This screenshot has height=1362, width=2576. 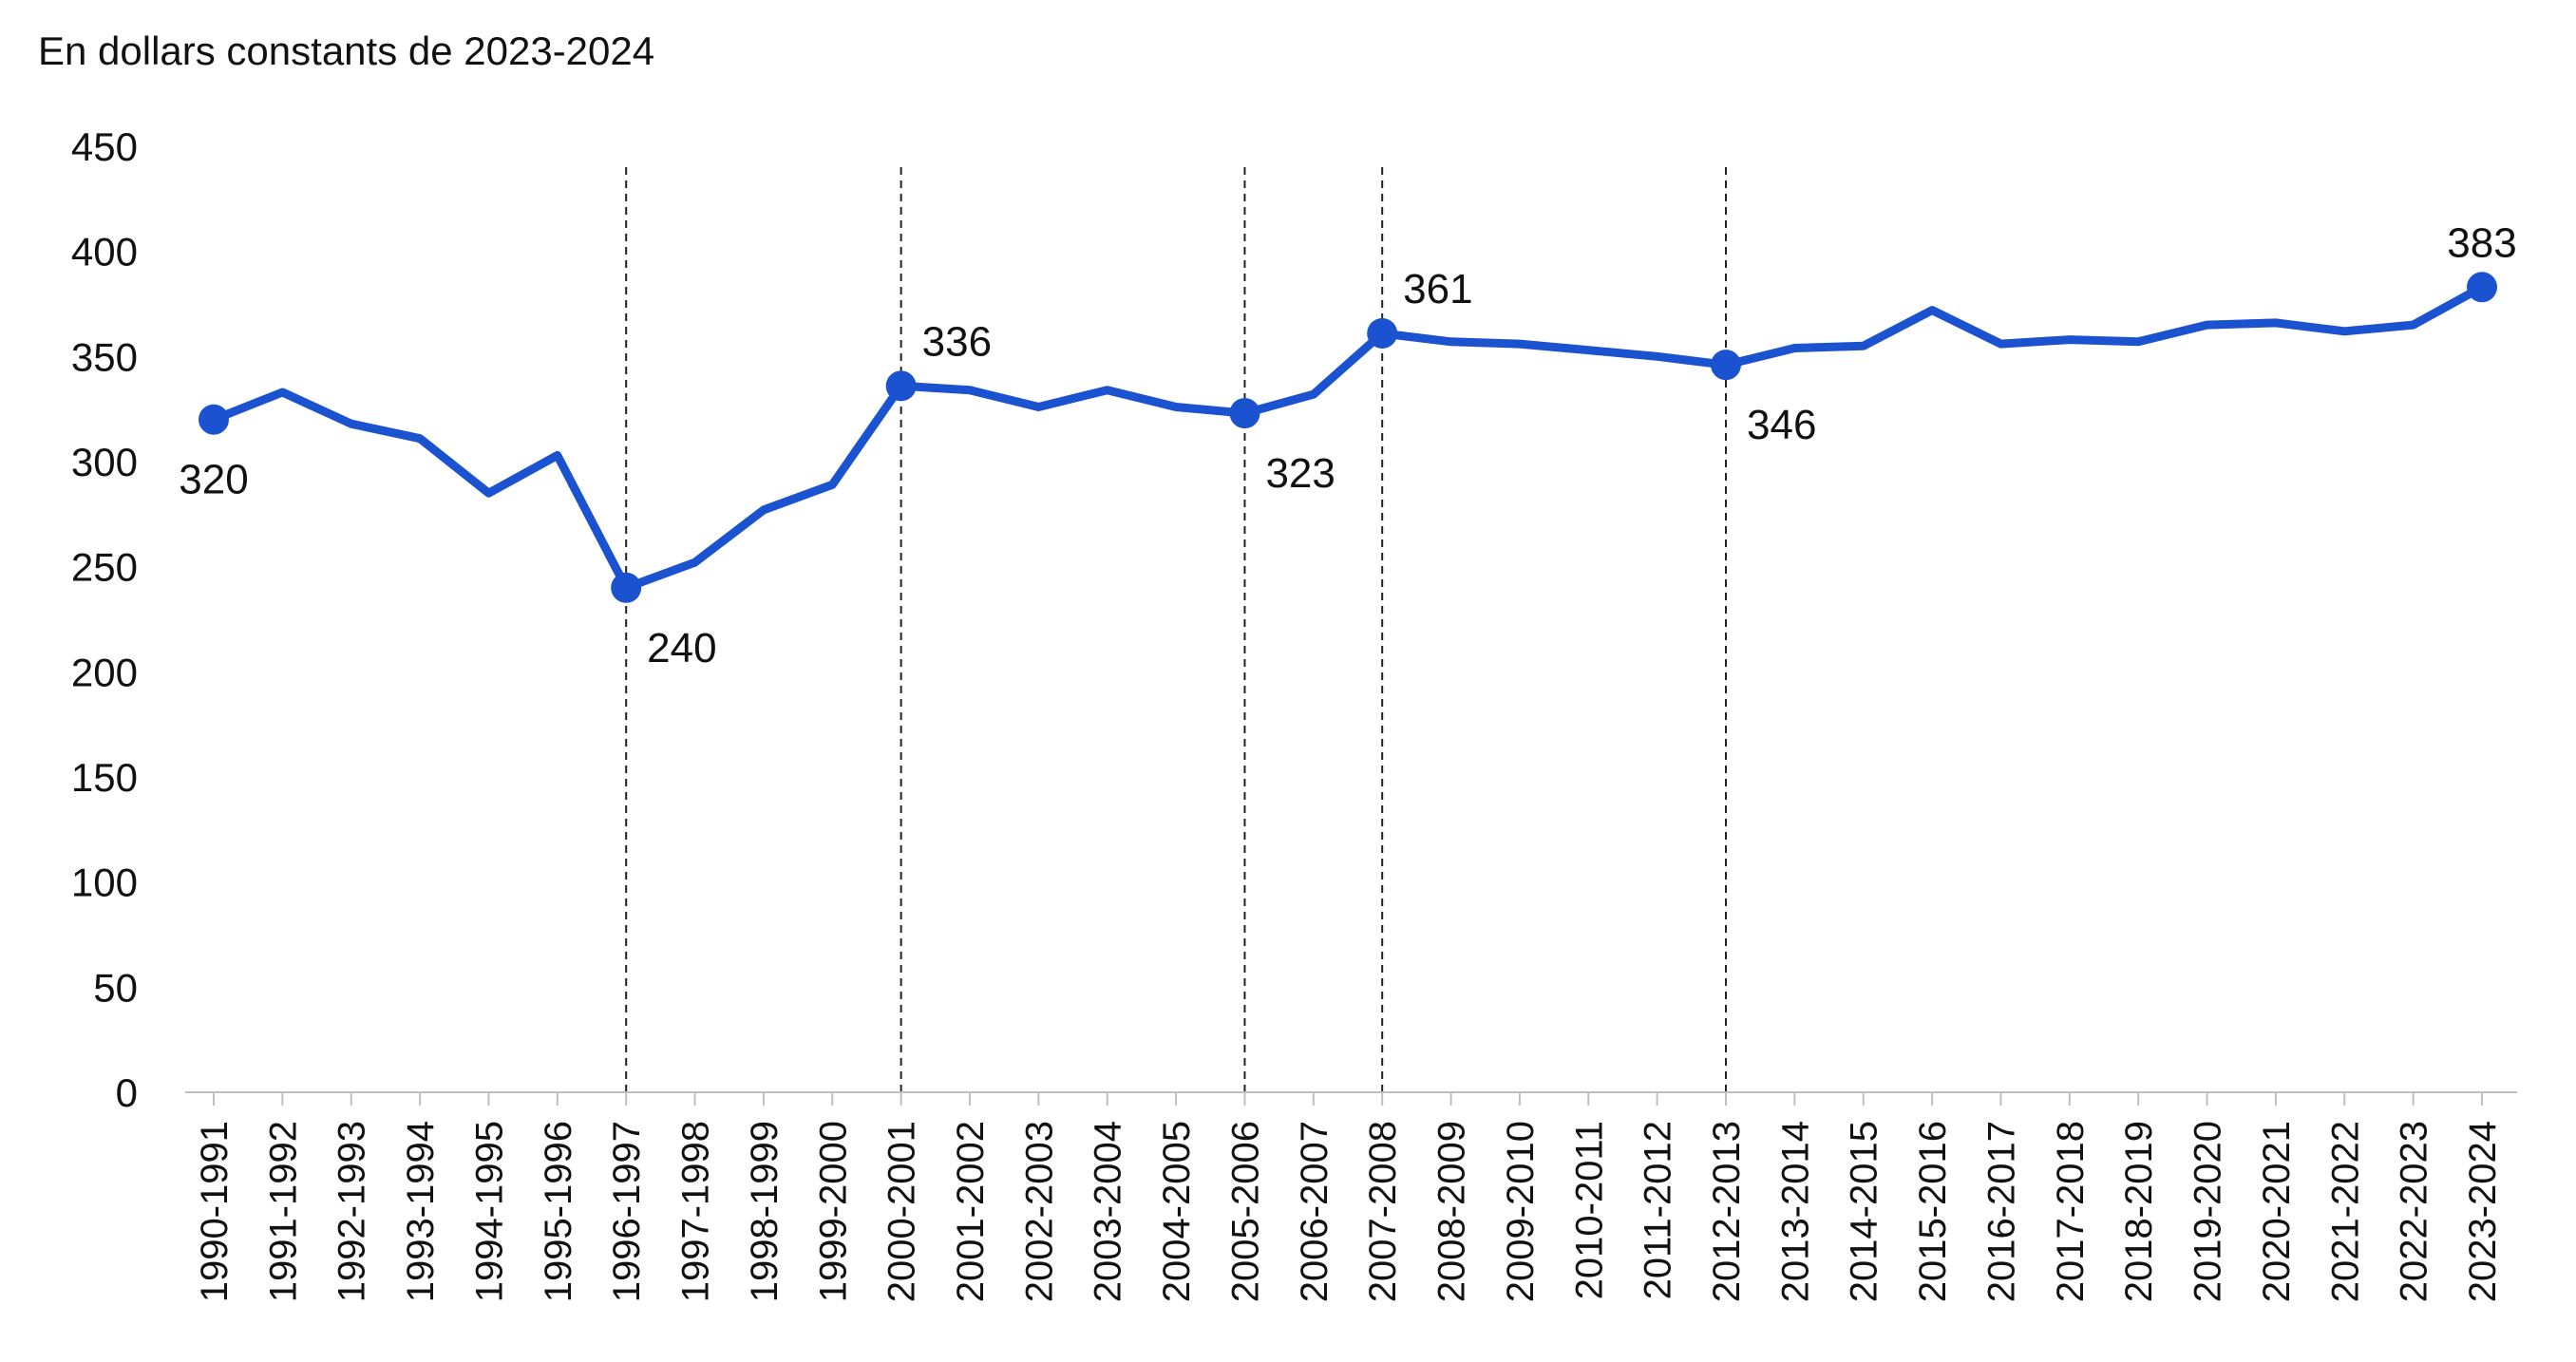 What do you see at coordinates (1521, 1211) in the screenshot?
I see `x-tick-label: 2009-2010` at bounding box center [1521, 1211].